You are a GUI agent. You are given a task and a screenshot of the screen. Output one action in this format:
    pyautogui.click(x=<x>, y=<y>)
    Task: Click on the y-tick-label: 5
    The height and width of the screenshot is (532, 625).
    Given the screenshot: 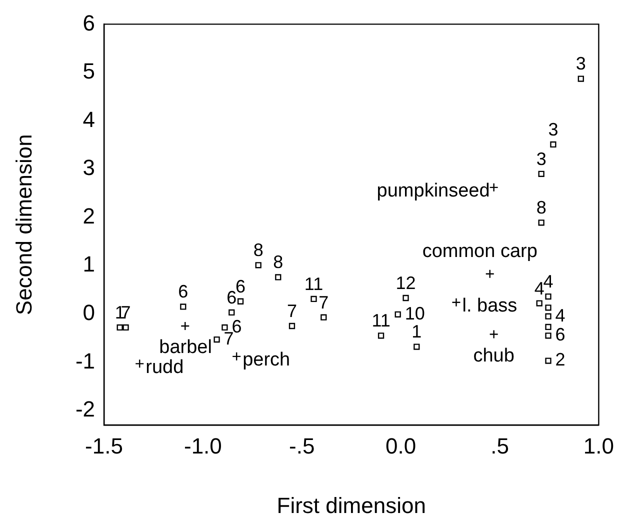 What is the action you would take?
    pyautogui.click(x=88, y=71)
    